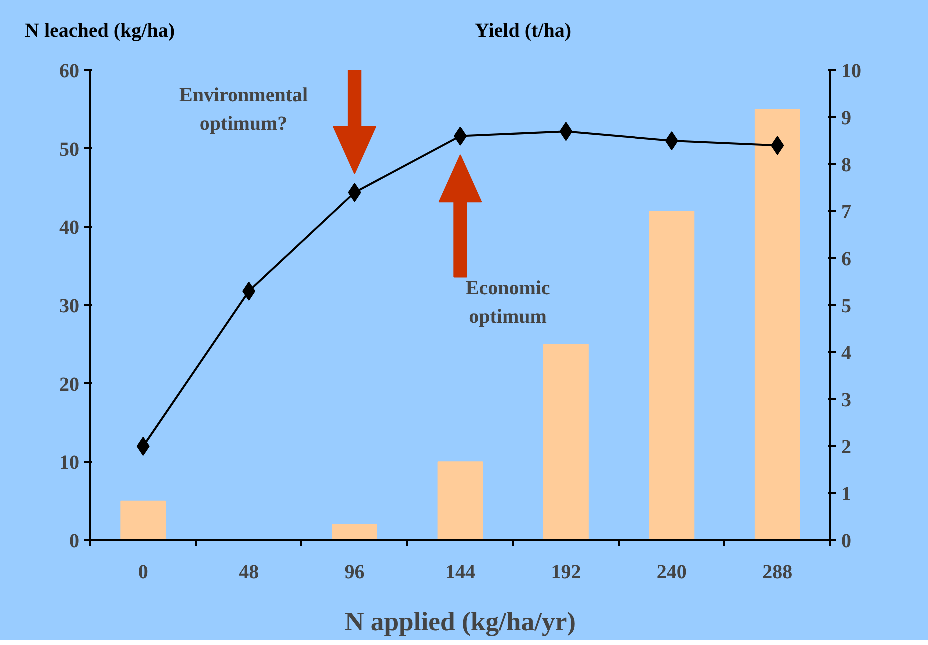 Image resolution: width=928 pixels, height=645 pixels. I want to click on x-tick-label: 144, so click(461, 573).